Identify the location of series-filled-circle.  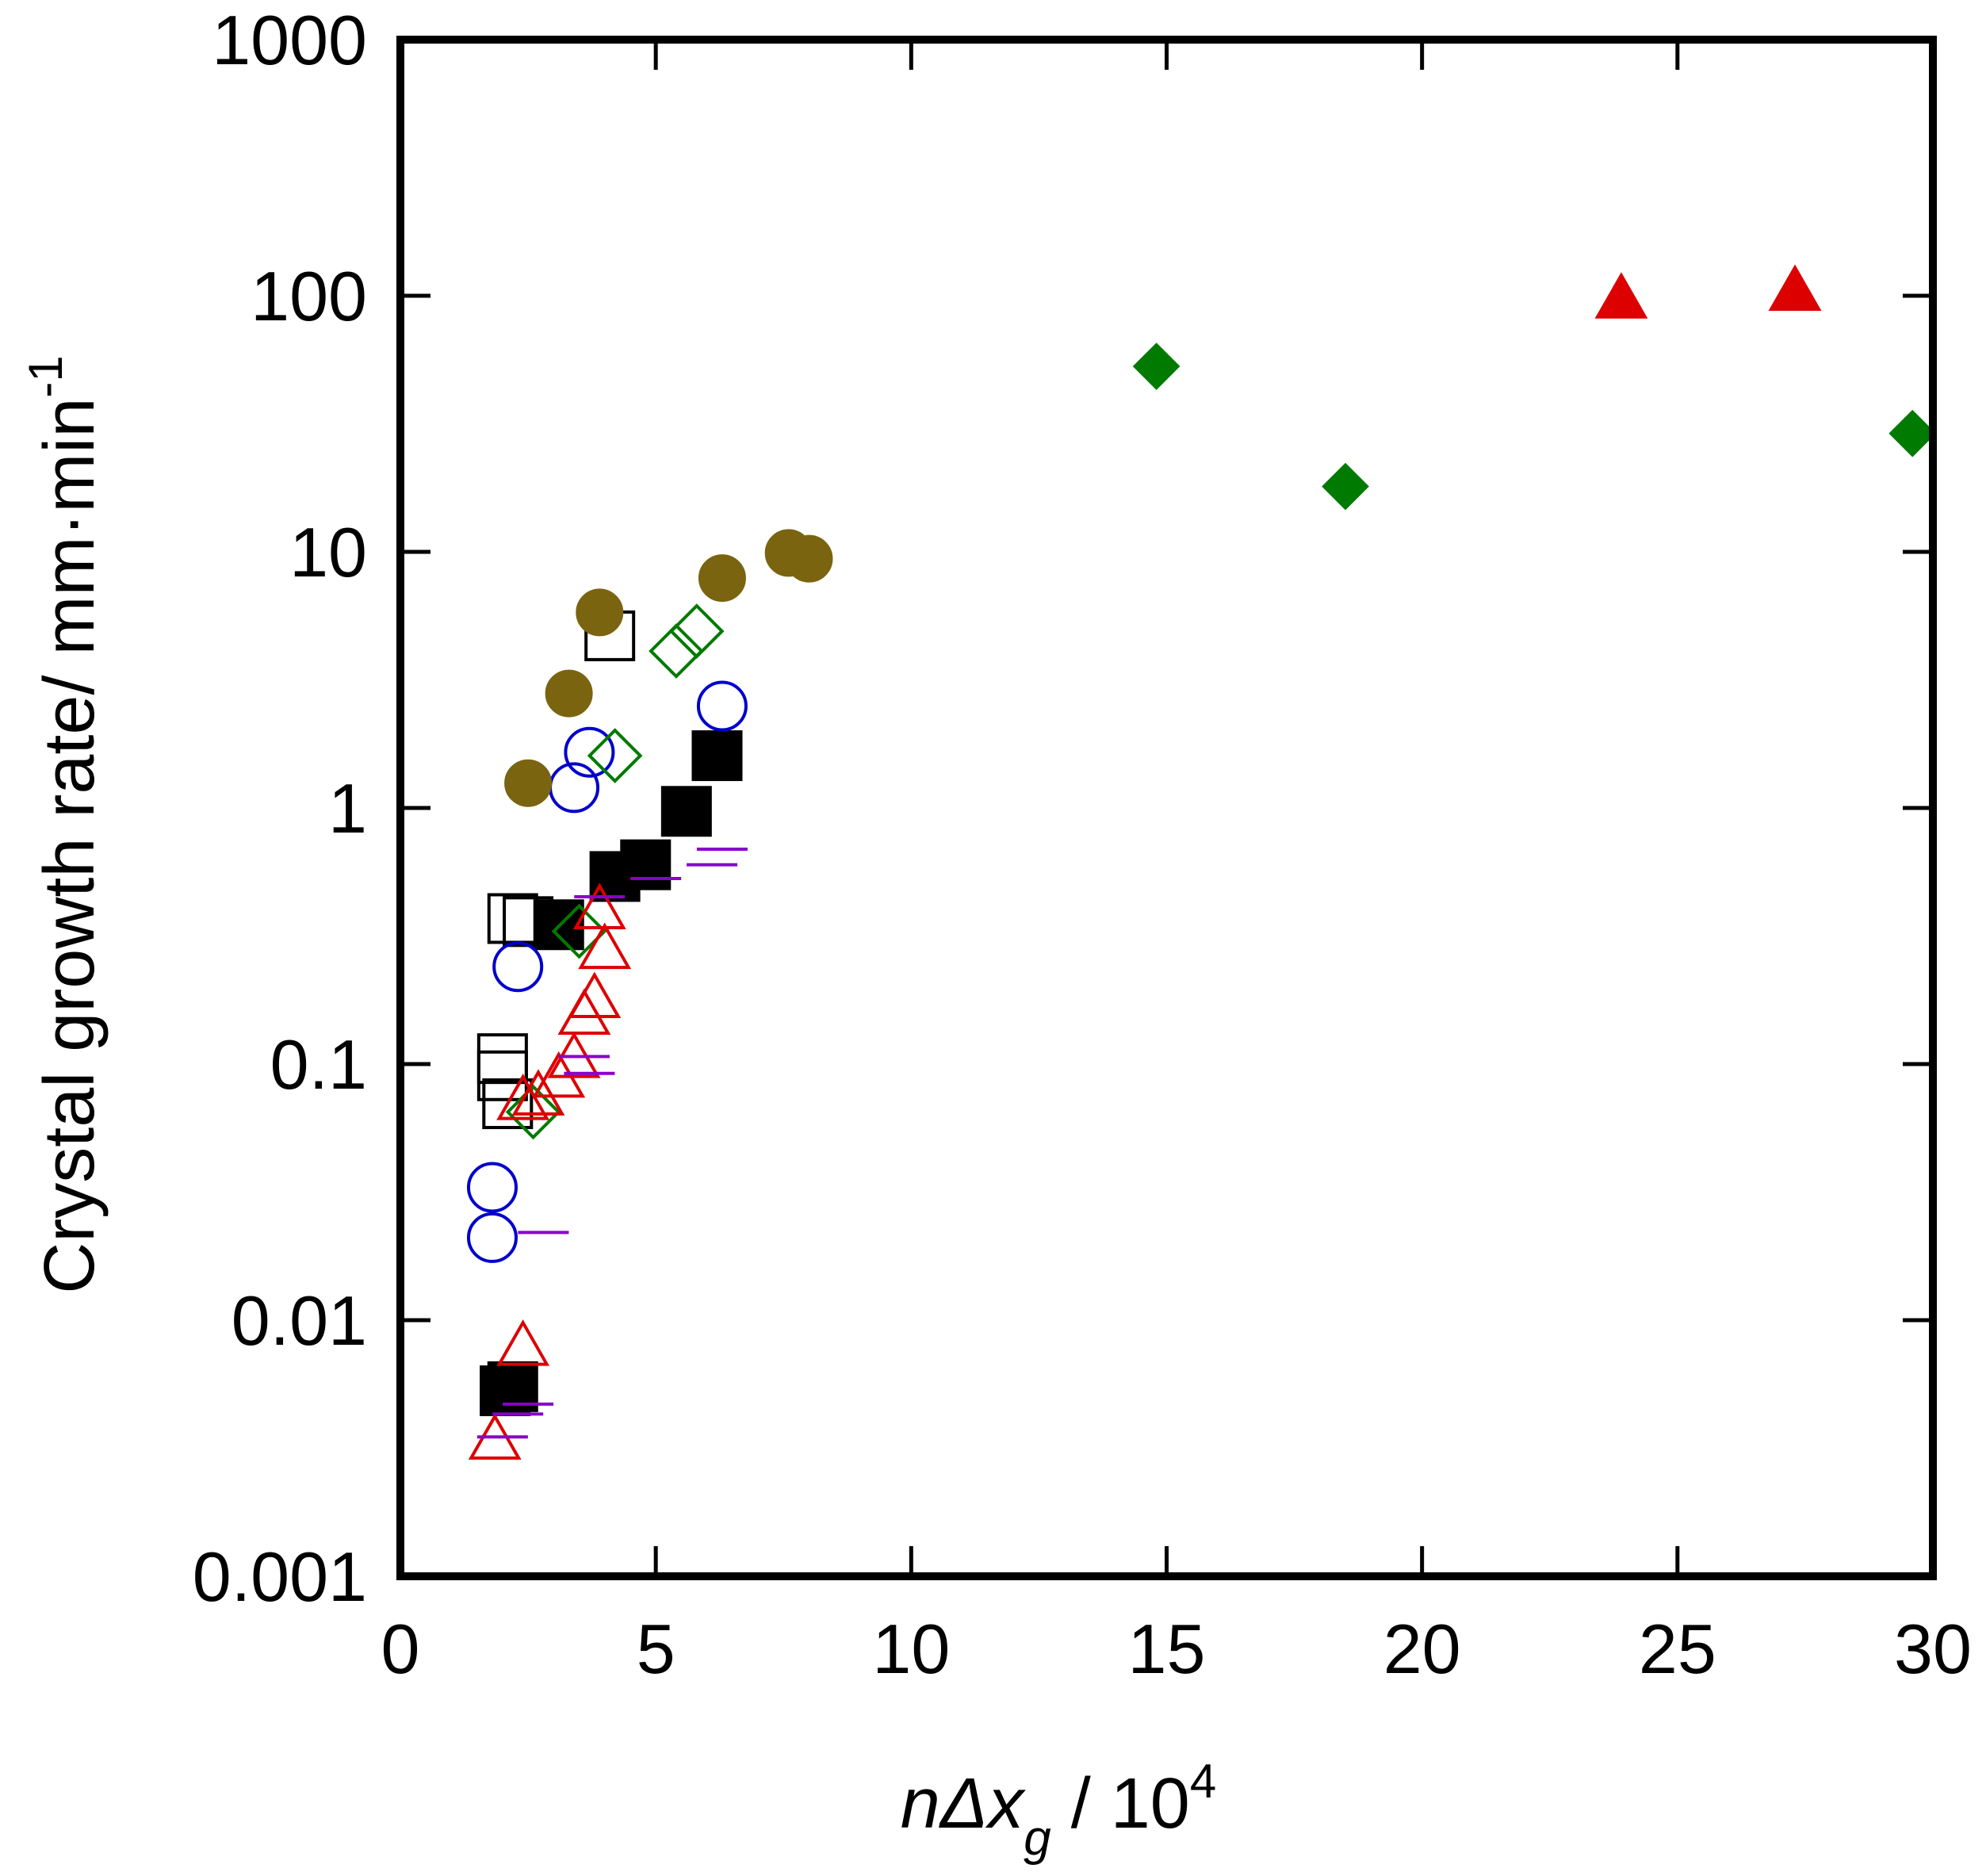
(668, 668).